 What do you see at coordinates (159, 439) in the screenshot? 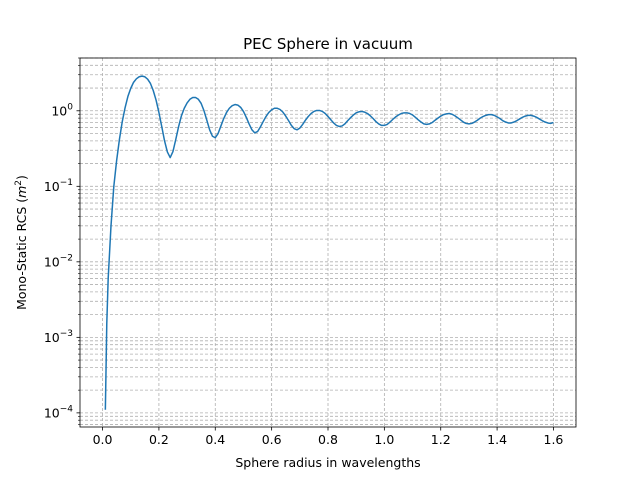
I see `x-tick-label: 0.2` at bounding box center [159, 439].